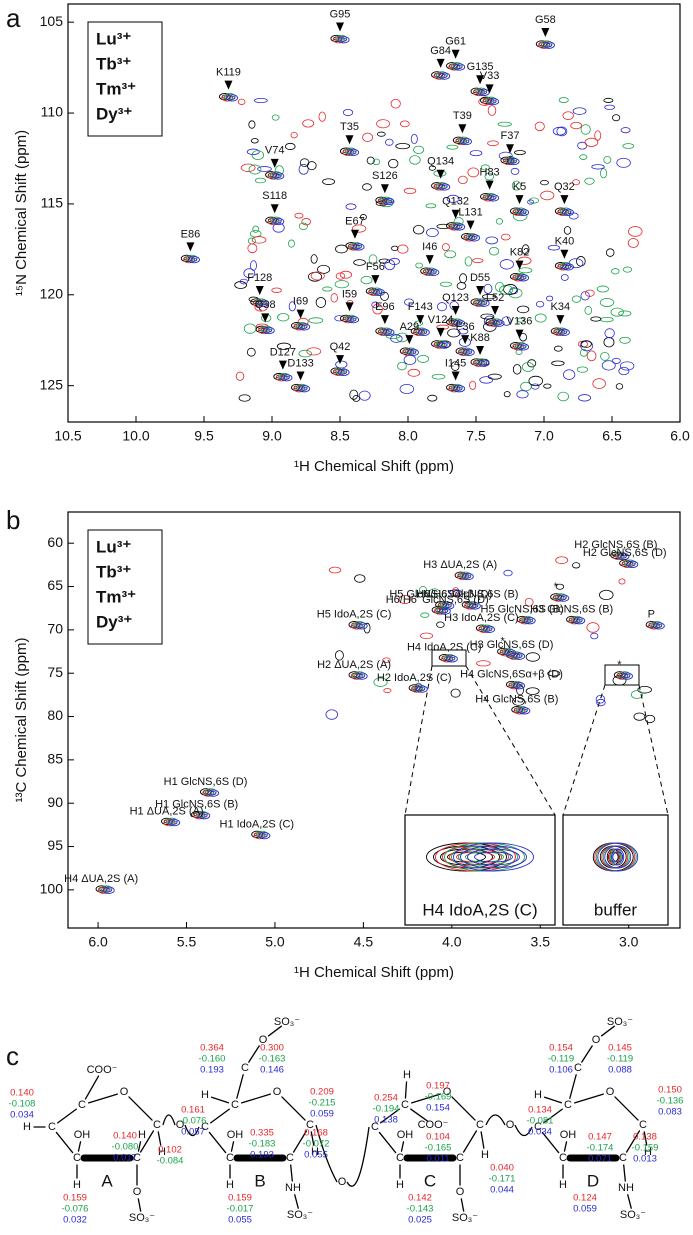  What do you see at coordinates (116, 596) in the screenshot?
I see `legend-entry: Tm³⁺` at bounding box center [116, 596].